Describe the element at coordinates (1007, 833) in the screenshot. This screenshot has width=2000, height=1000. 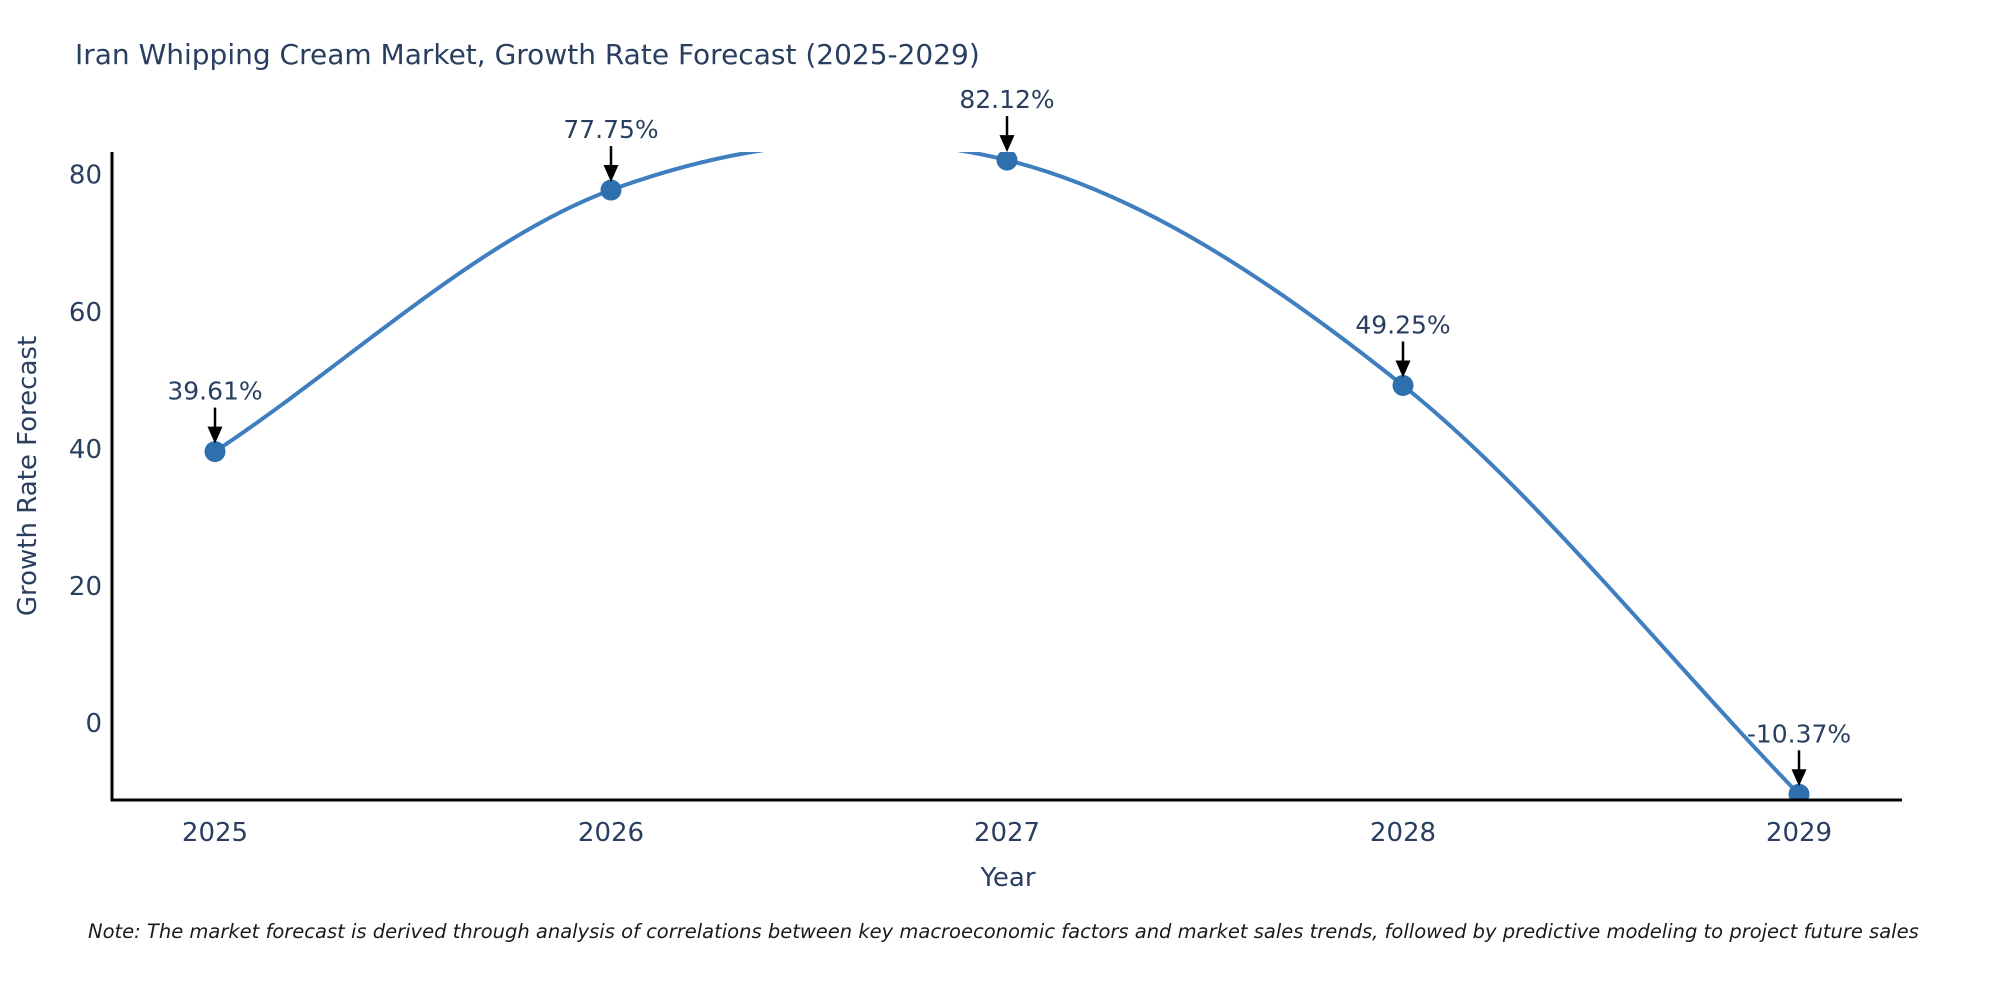
I see `x-tick-label: 2027` at that location.